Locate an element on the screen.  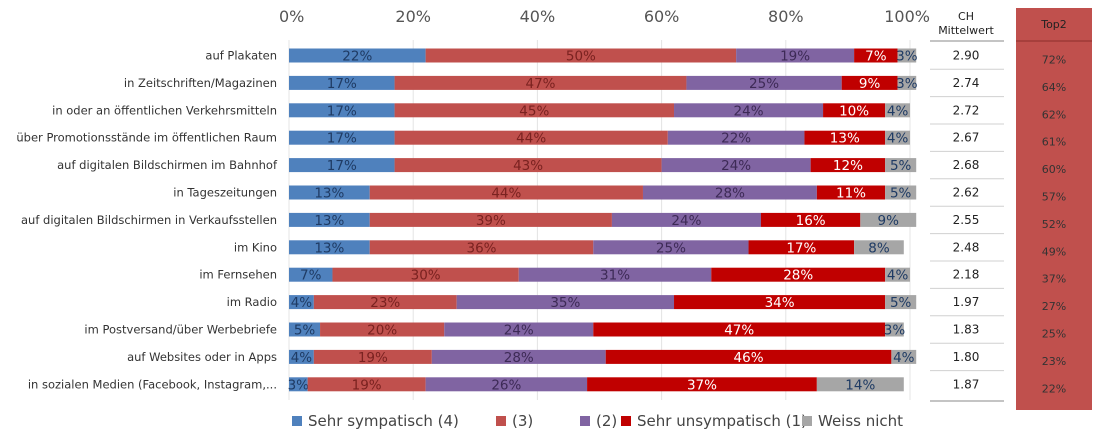
top2-value: 49% is located at coordinates (1054, 251).